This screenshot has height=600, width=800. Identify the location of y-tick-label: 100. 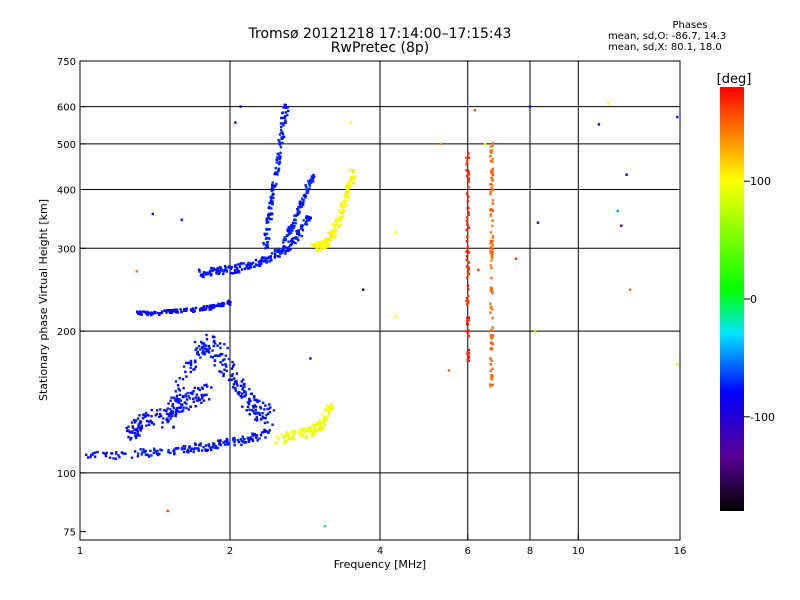
(66, 474).